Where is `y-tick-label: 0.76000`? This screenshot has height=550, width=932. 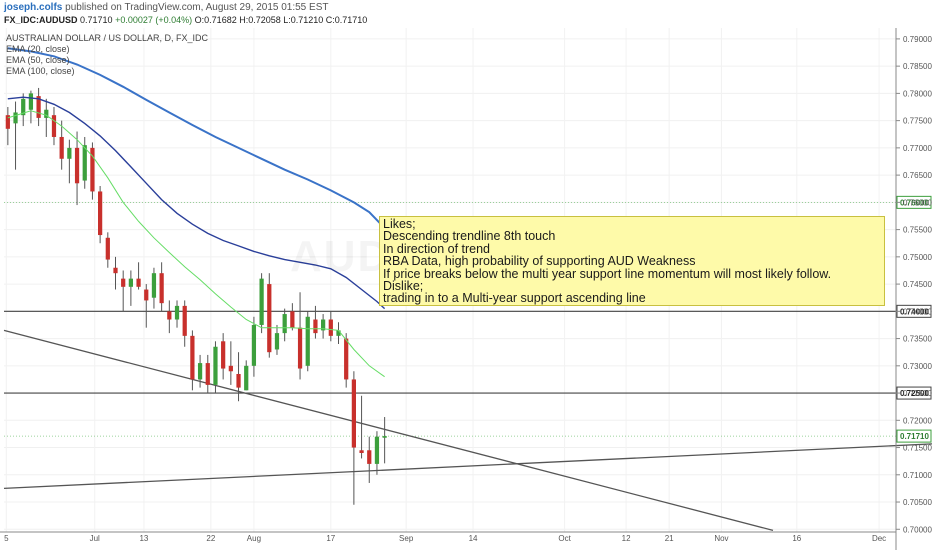 y-tick-label: 0.76000 is located at coordinates (917, 202).